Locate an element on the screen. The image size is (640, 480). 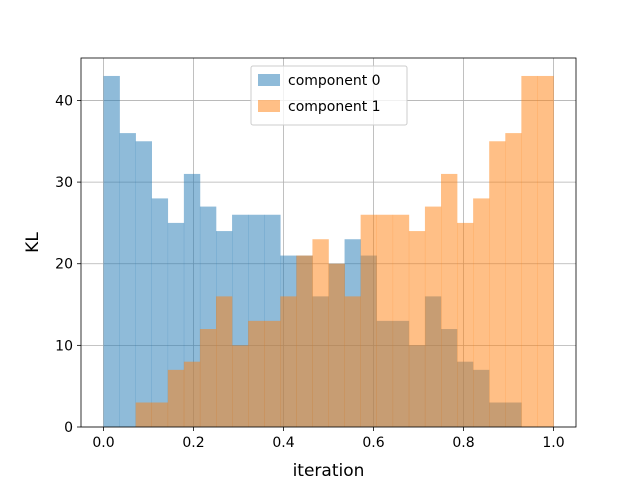
legend-box is located at coordinates (329, 95).